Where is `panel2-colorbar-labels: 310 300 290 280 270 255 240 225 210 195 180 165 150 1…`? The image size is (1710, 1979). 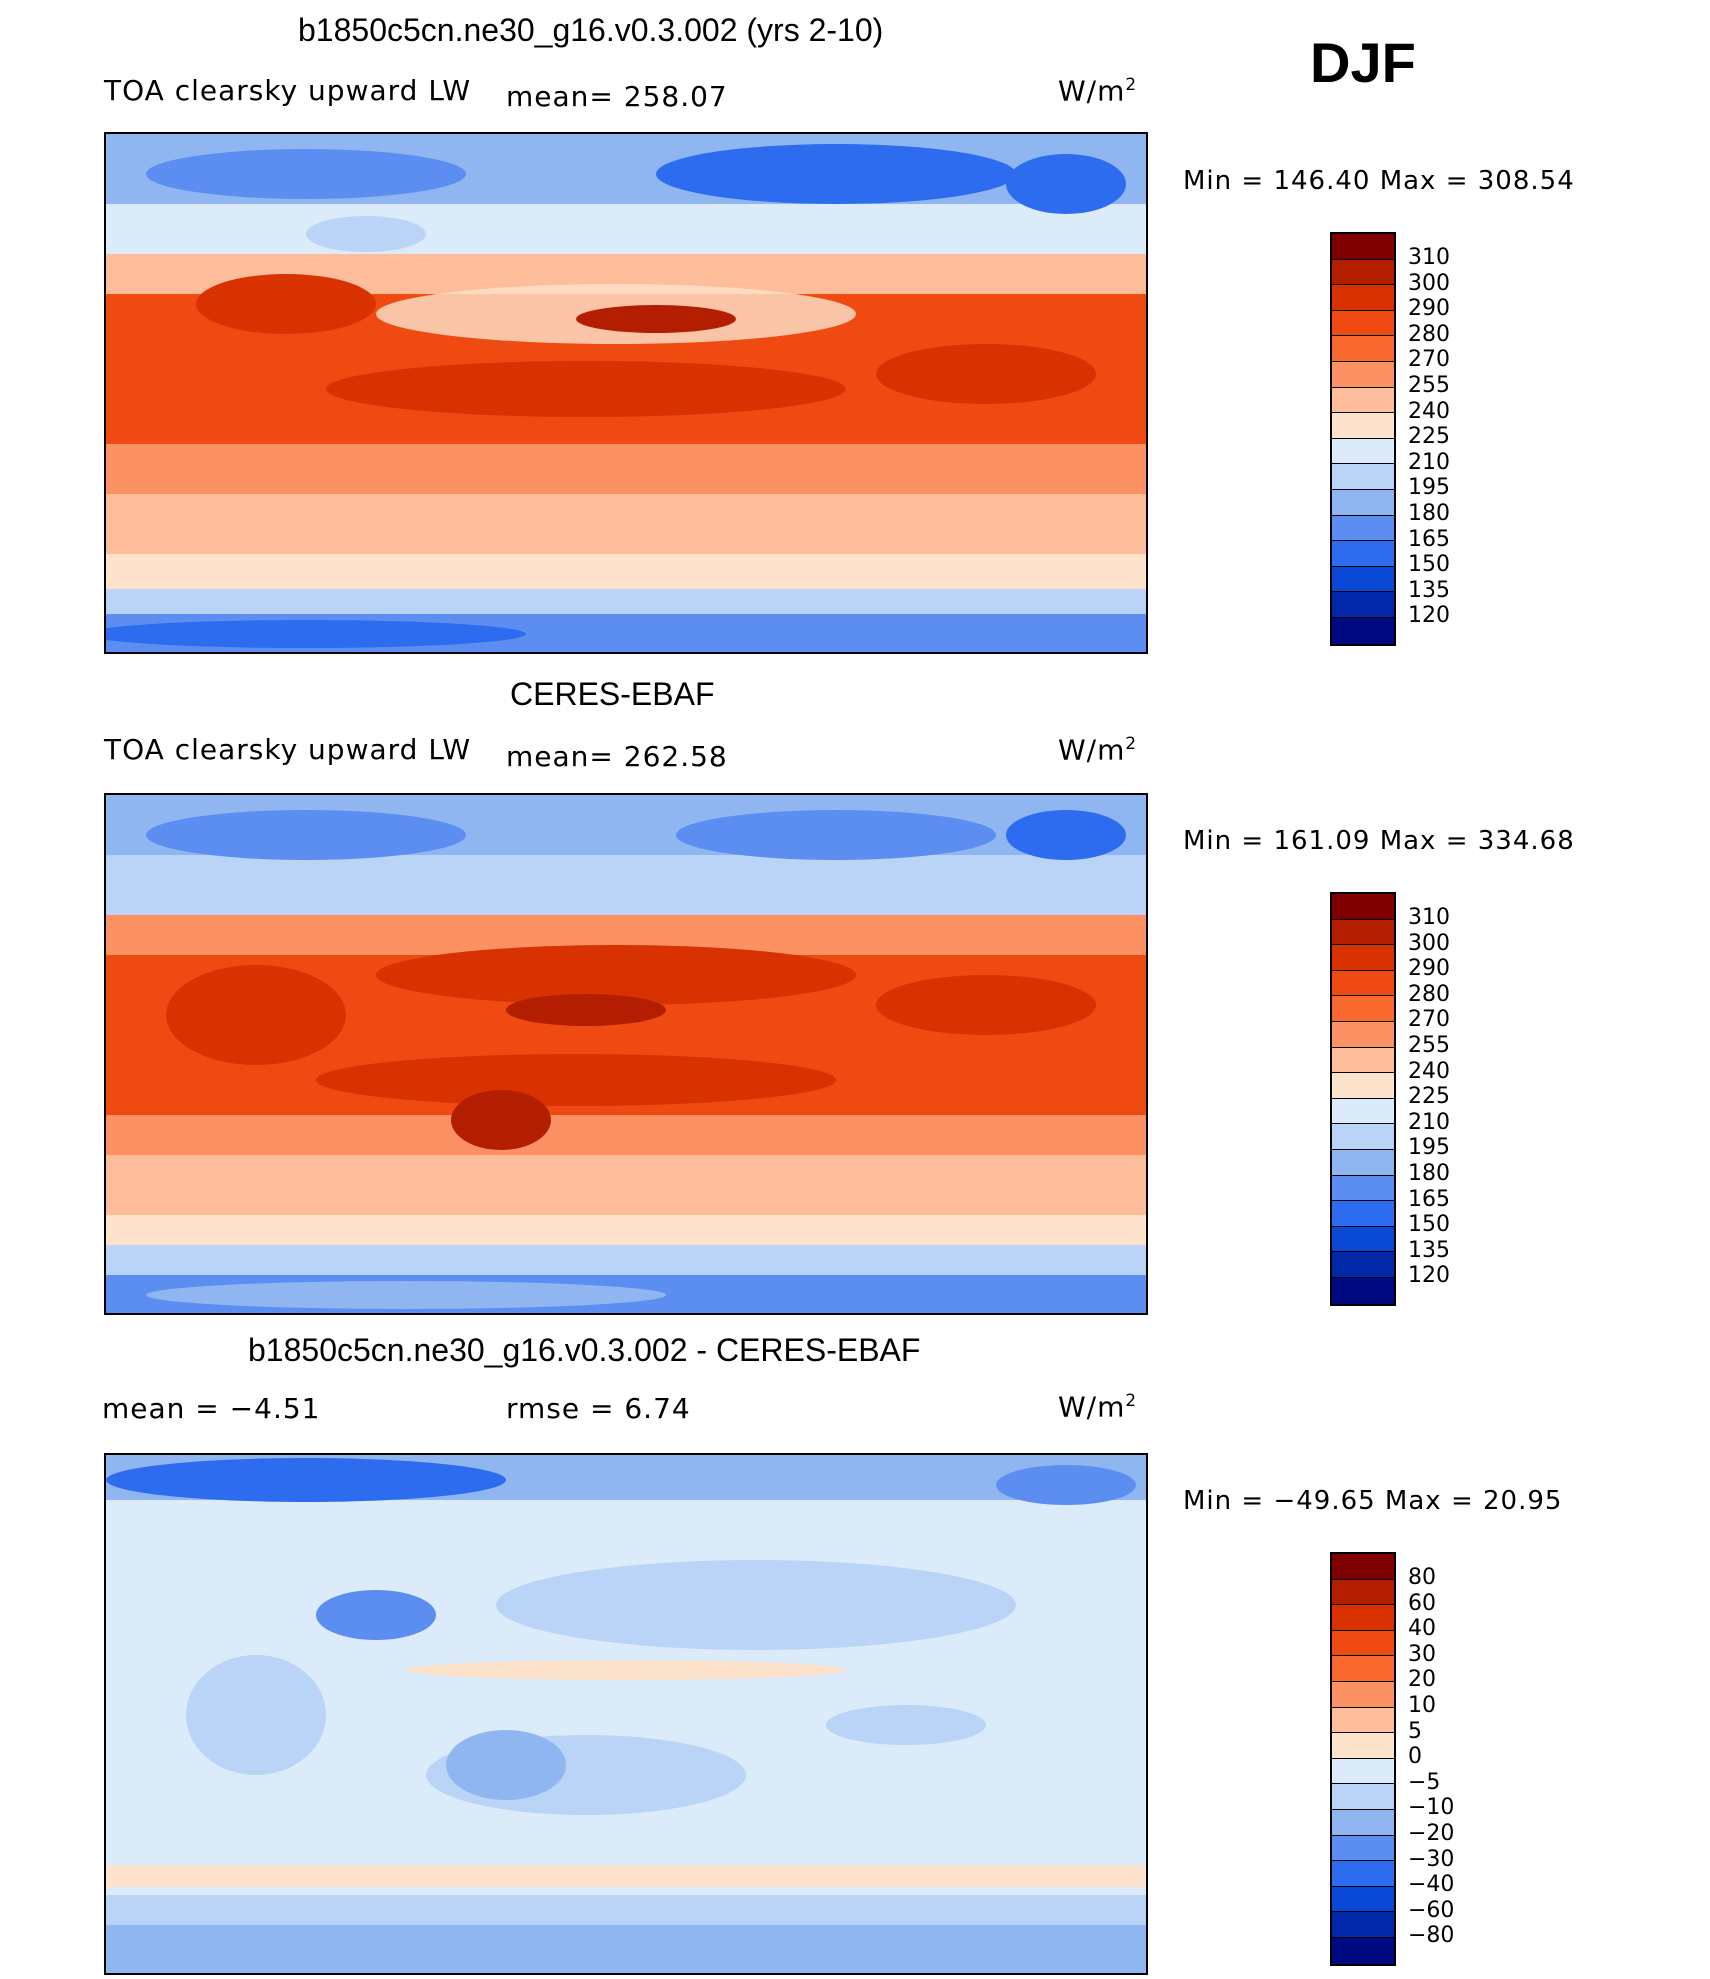 panel2-colorbar-labels: 310 300 290 280 270 255 240 225 210 195 180 165 150 1… is located at coordinates (1429, 1097).